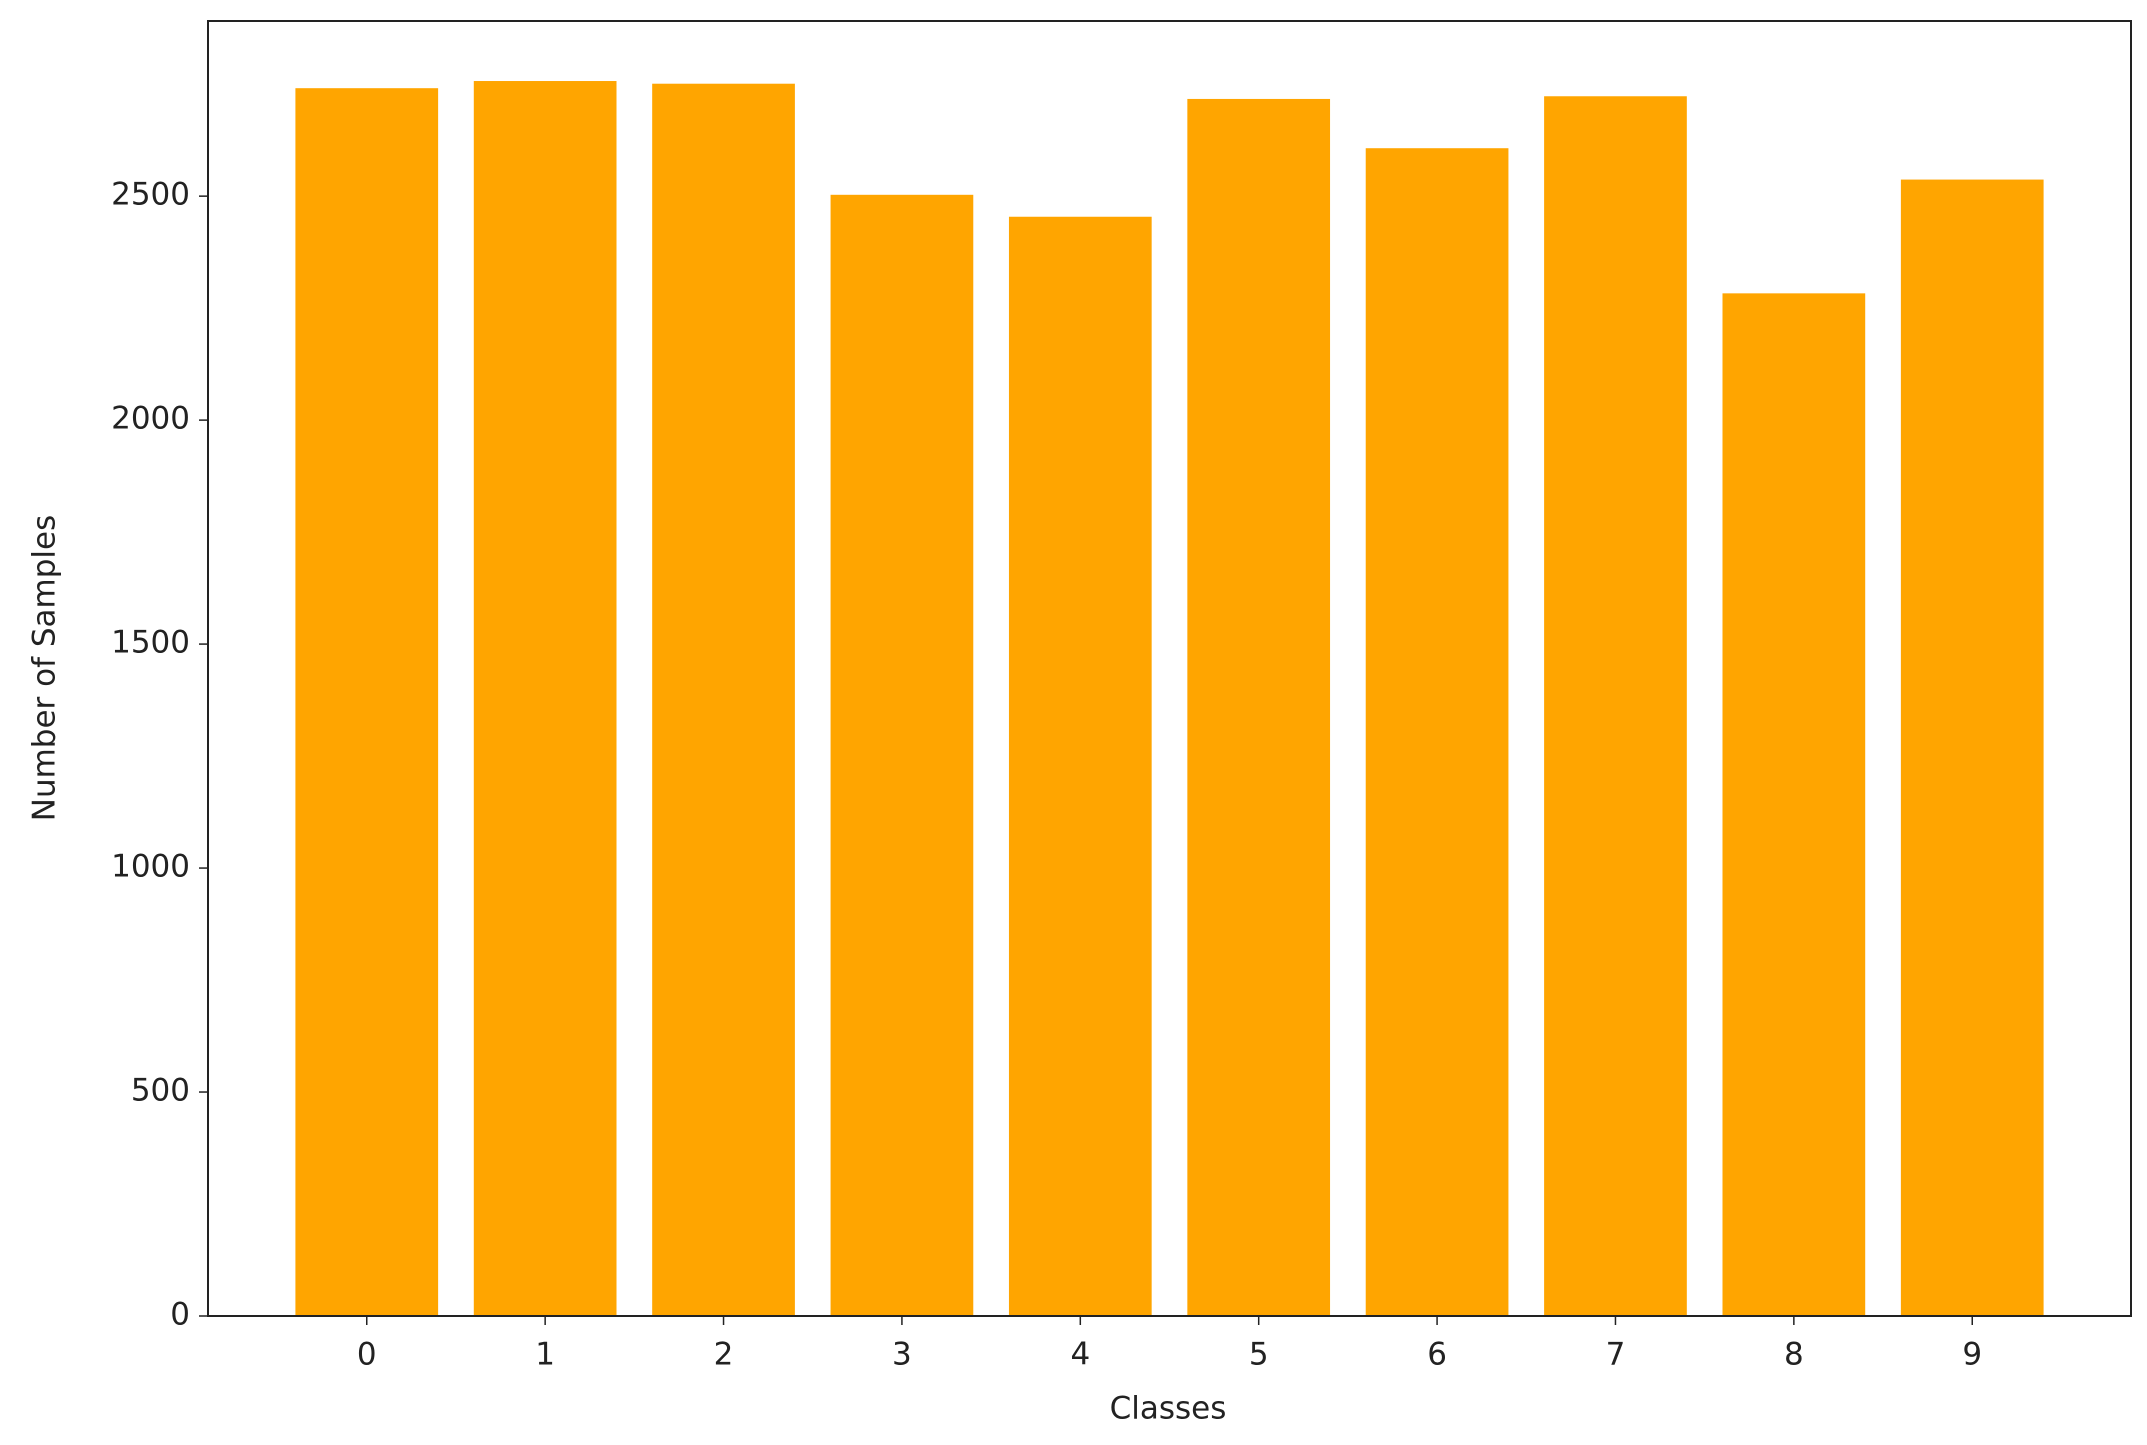 This screenshot has height=1445, width=2147. I want to click on y-tick-label: 1500, so click(150, 643).